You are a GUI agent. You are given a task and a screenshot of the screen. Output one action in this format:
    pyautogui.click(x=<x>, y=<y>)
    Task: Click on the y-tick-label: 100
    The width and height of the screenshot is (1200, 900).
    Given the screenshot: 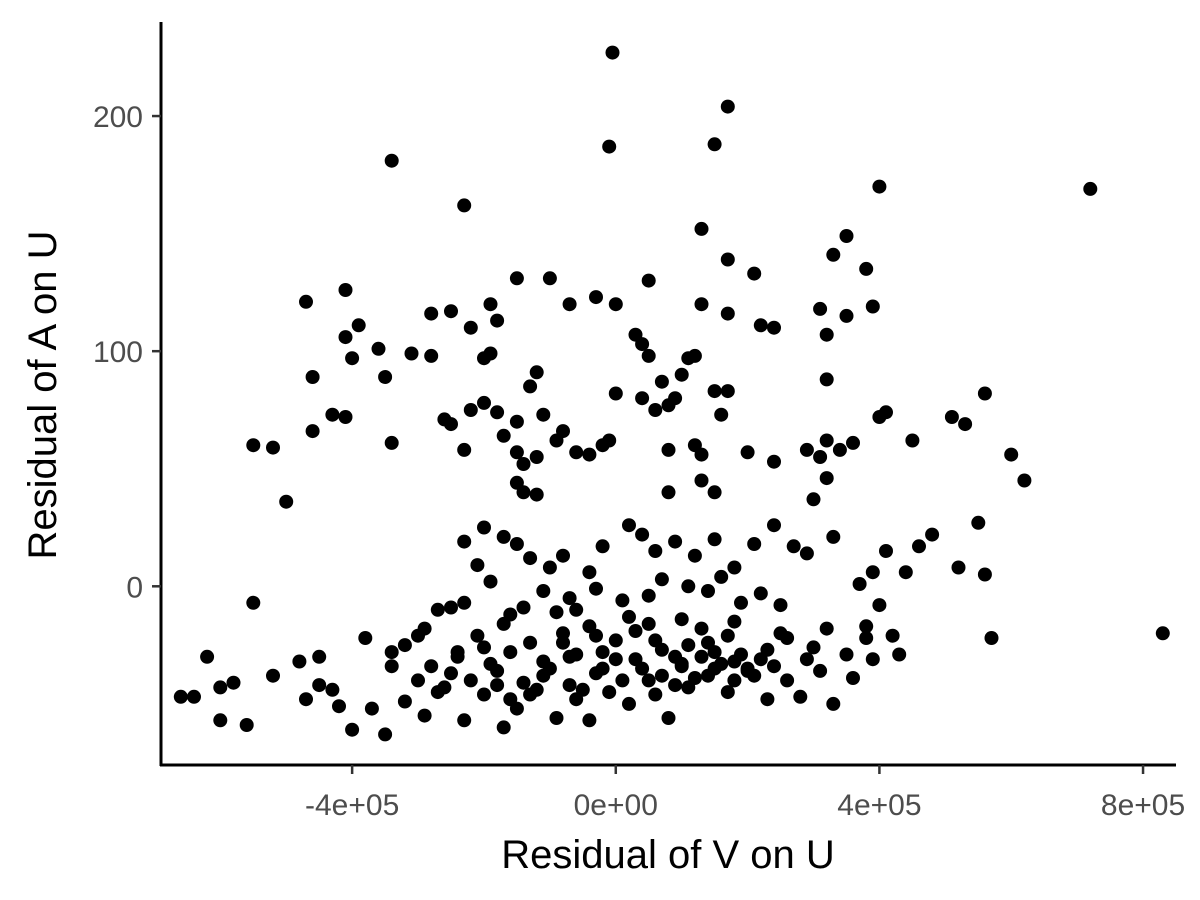 What is the action you would take?
    pyautogui.click(x=118, y=352)
    